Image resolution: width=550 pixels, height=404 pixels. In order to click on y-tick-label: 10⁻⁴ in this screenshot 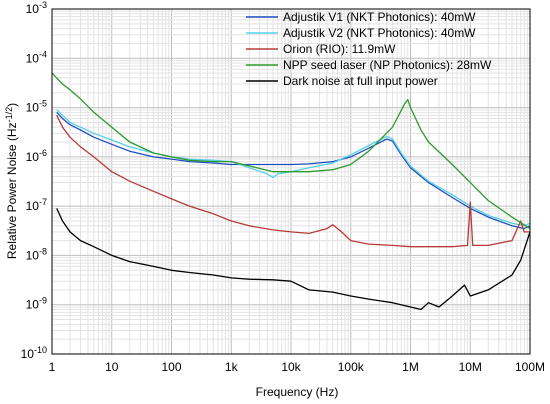, I will do `click(36, 57)`.